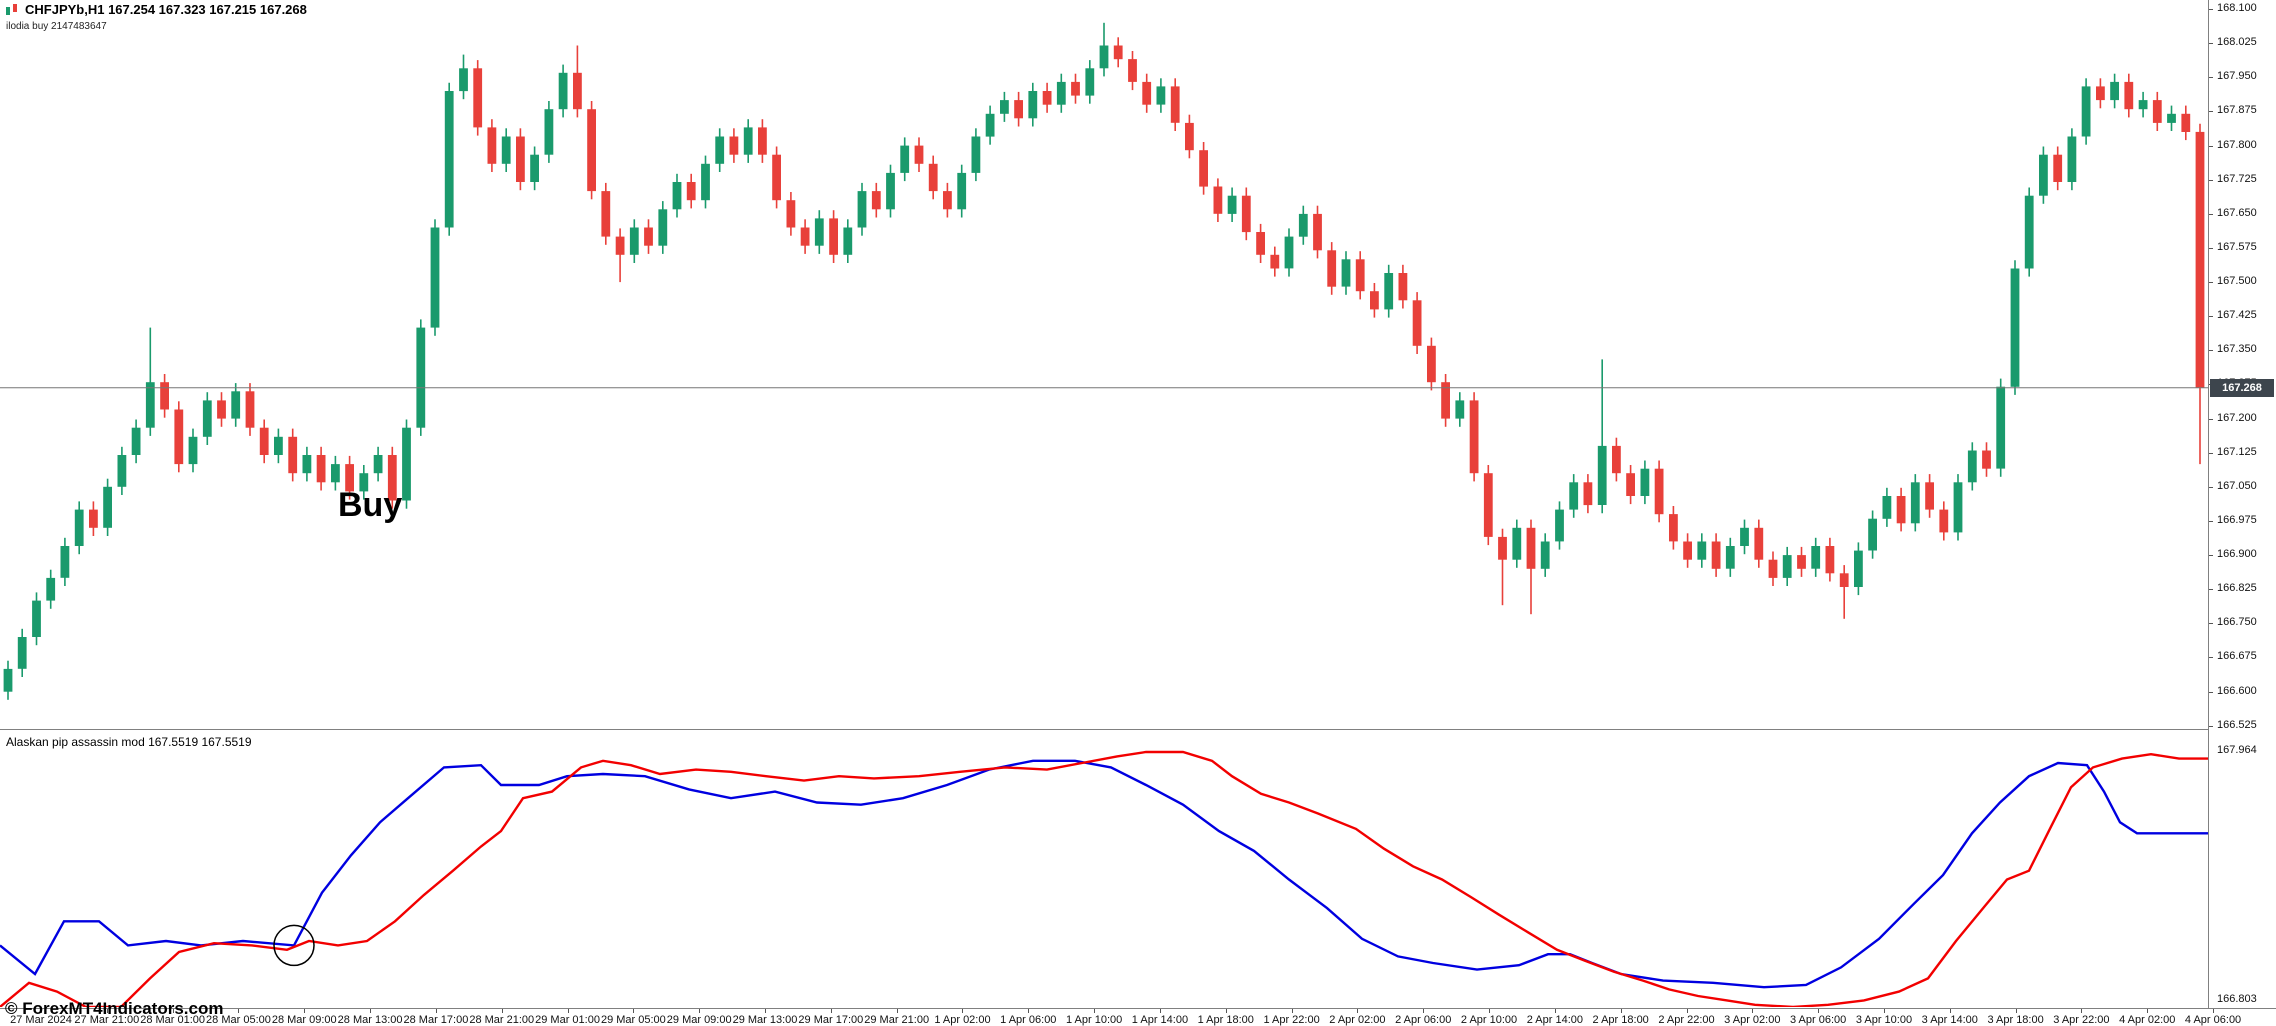 Image resolution: width=2276 pixels, height=1026 pixels. What do you see at coordinates (2237, 451) in the screenshot?
I see `price-axis-label: 167.125` at bounding box center [2237, 451].